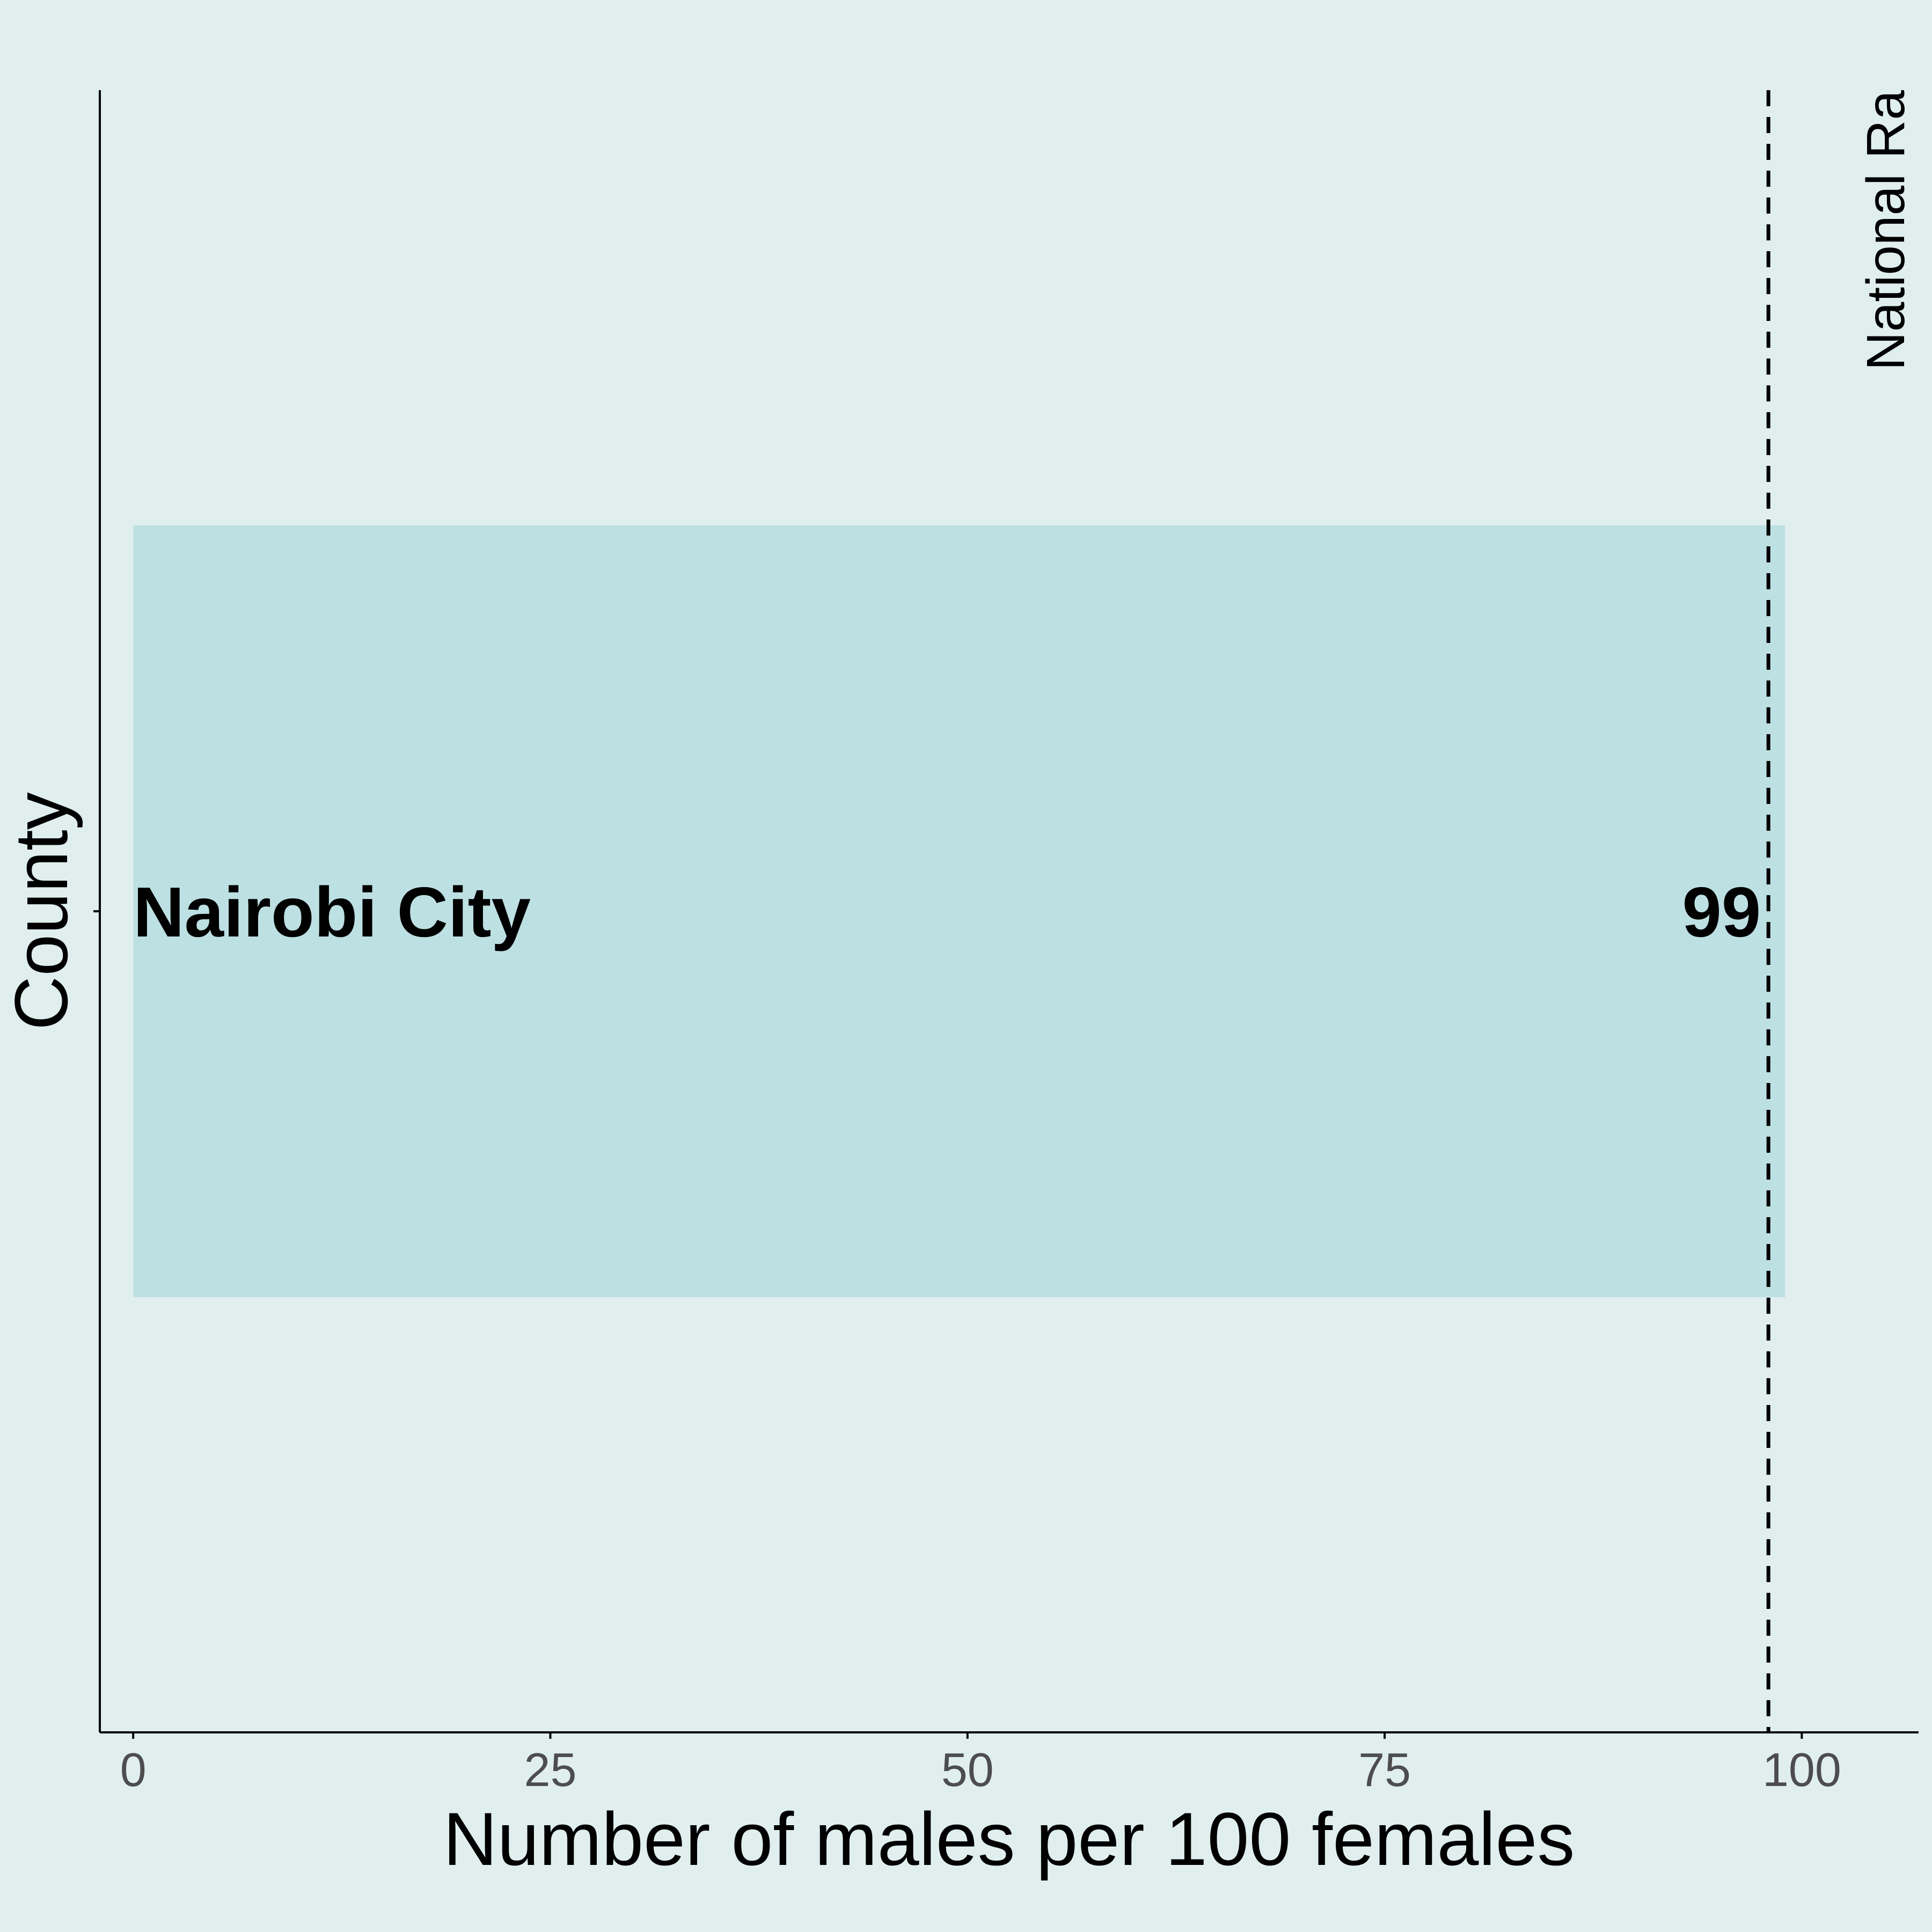 The width and height of the screenshot is (1932, 1932). Describe the element at coordinates (133, 1769) in the screenshot. I see `x-tick-label: 0` at that location.